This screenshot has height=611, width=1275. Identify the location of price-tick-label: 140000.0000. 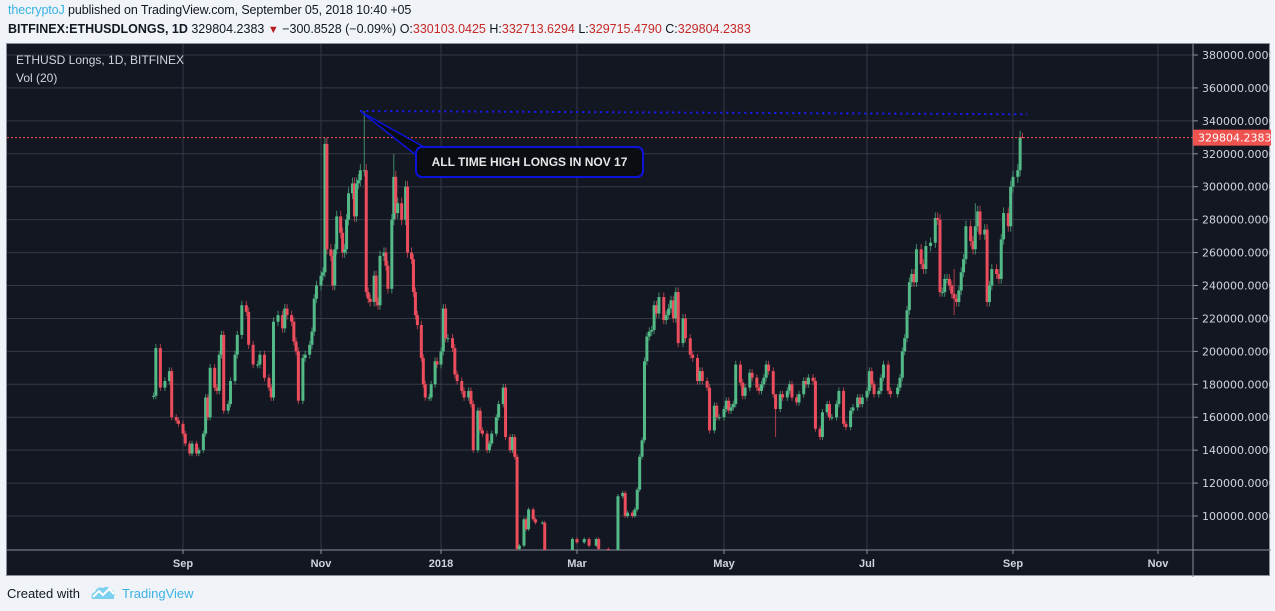
(1236, 450).